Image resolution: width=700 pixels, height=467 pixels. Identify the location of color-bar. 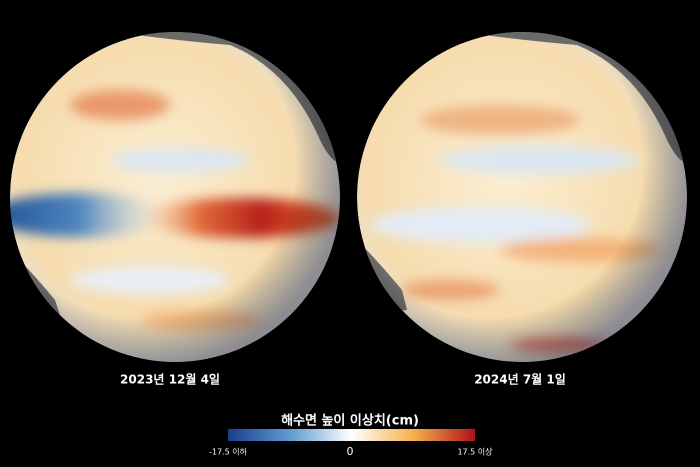
(351, 435).